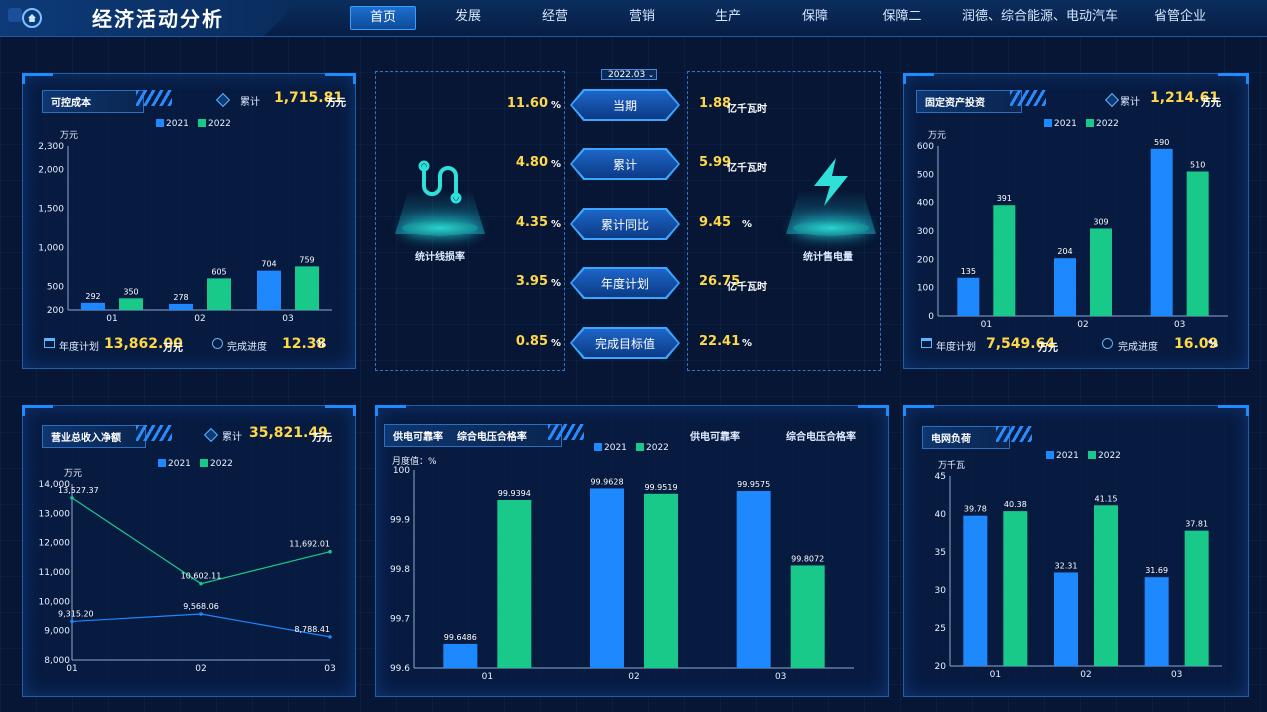 Image resolution: width=1267 pixels, height=712 pixels. Describe the element at coordinates (51, 209) in the screenshot. I see `y-tick-label: 1,500` at that location.